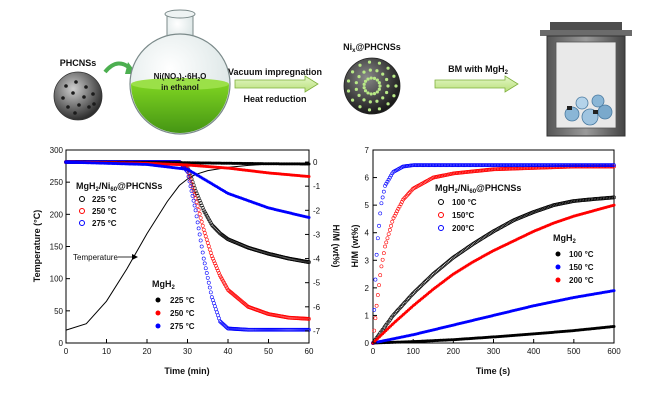 Image resolution: width=655 pixels, height=413 pixels. Describe the element at coordinates (478, 70) in the screenshot. I see `ball-milling-label: BM with MgH2` at that location.